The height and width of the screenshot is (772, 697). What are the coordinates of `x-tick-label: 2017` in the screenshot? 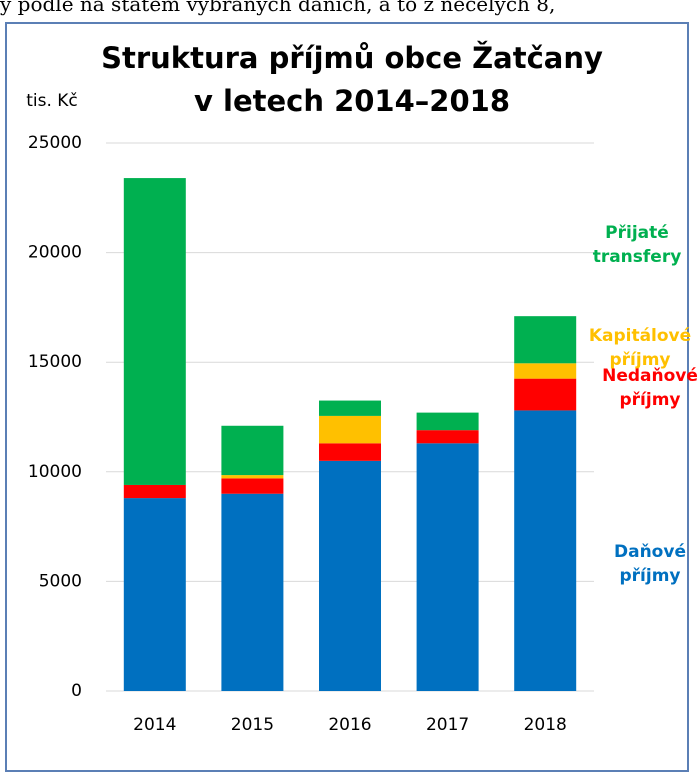 It's located at (447, 725).